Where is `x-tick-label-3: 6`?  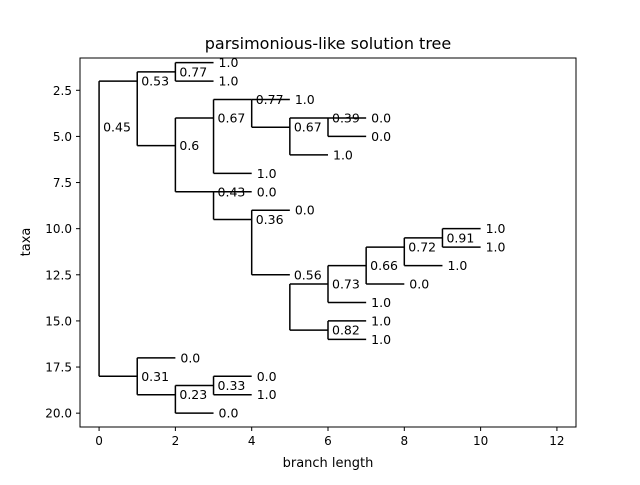 x-tick-label-3: 6 is located at coordinates (328, 441).